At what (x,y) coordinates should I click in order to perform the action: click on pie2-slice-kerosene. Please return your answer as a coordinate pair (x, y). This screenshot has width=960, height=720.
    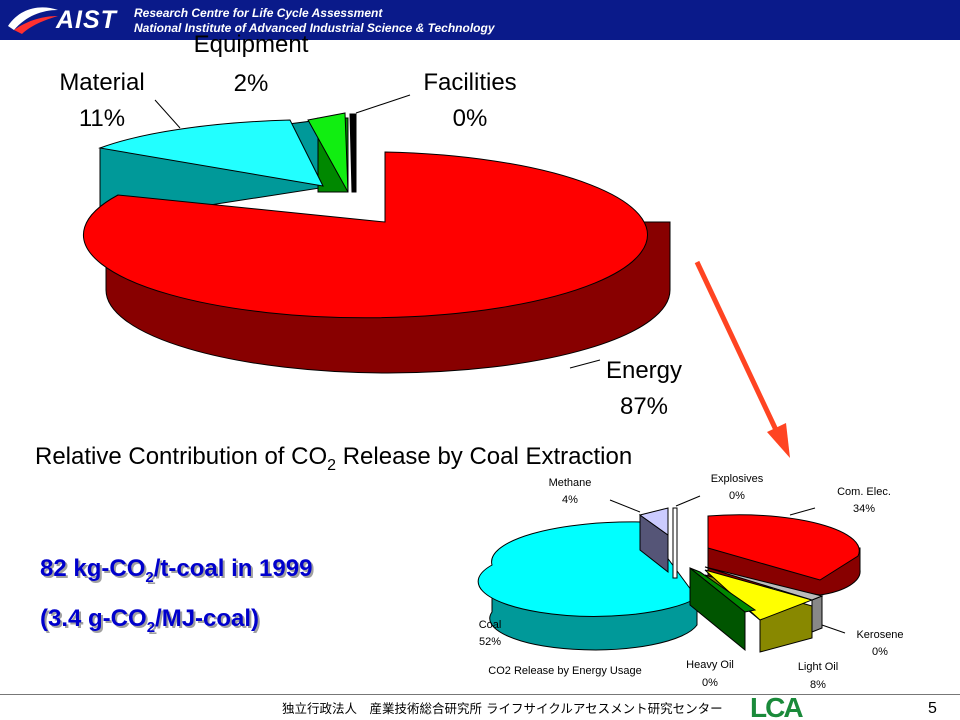
    Looking at the image, I should click on (764, 583).